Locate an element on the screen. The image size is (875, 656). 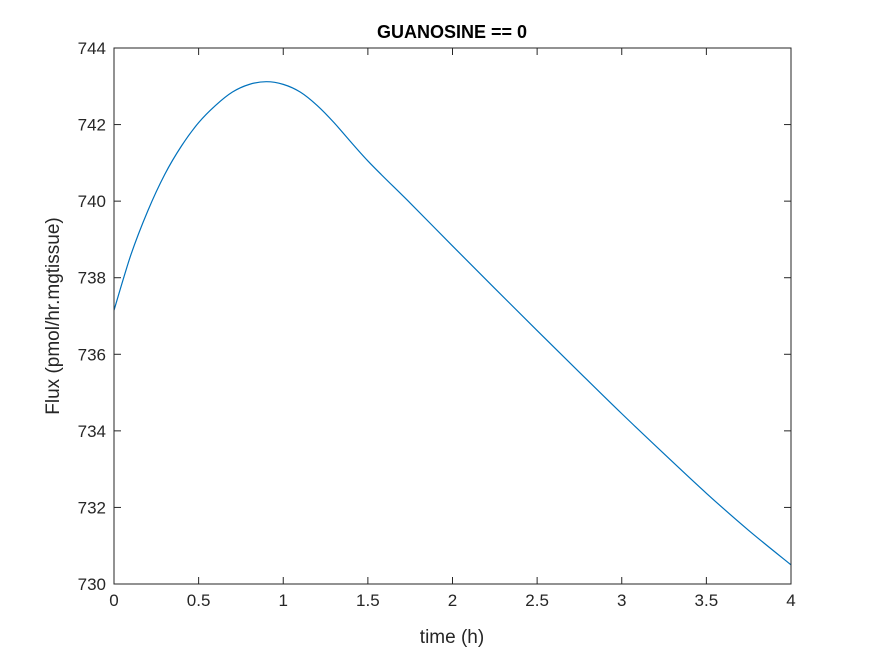
y-tick-label: 744 is located at coordinates (92, 48).